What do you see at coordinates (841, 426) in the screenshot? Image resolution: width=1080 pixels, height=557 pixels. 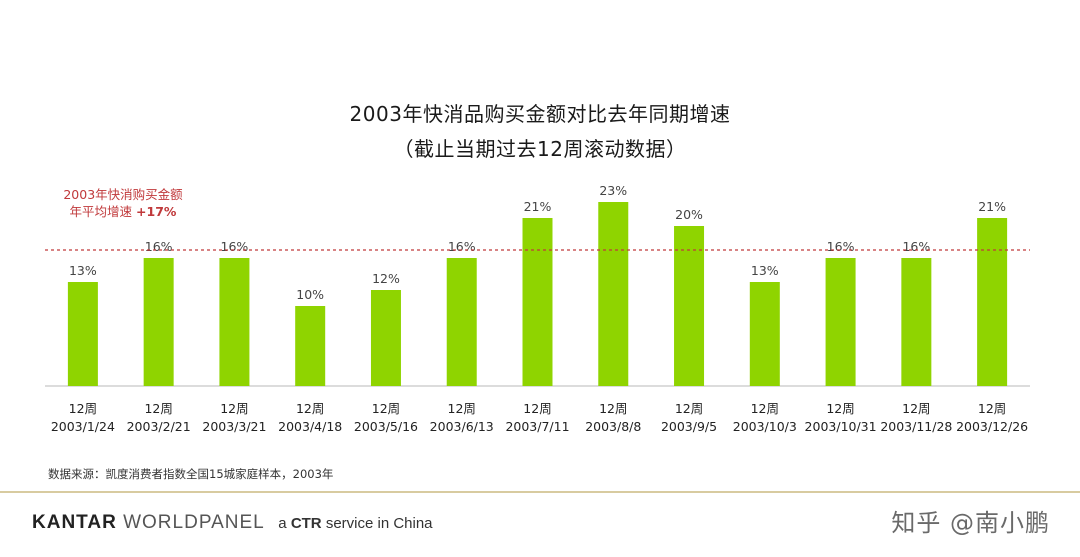 I see `x-tick-label-date-11: 2003/10/31` at bounding box center [841, 426].